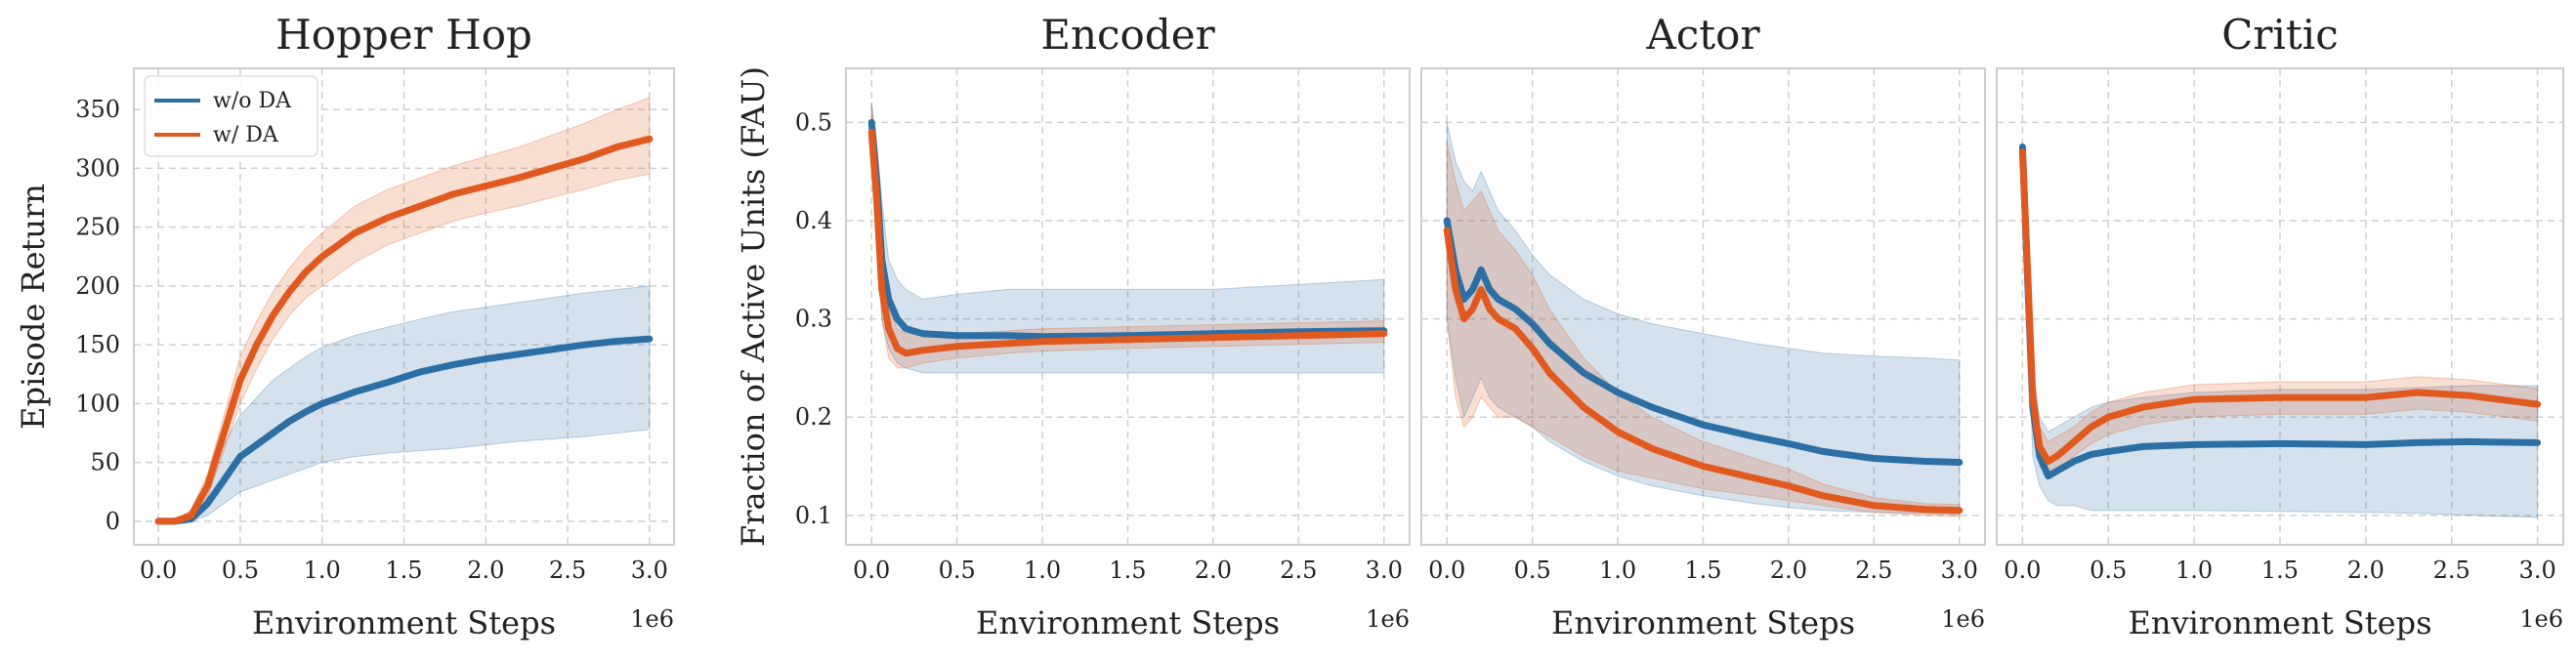 The height and width of the screenshot is (661, 2576). Describe the element at coordinates (813, 319) in the screenshot. I see `y-tick-label: 0.3` at that location.